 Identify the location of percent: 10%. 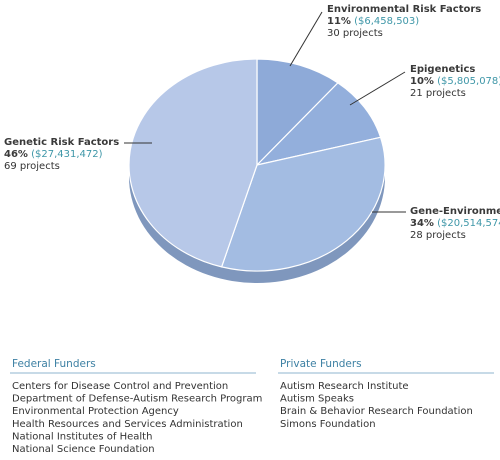
(422, 81).